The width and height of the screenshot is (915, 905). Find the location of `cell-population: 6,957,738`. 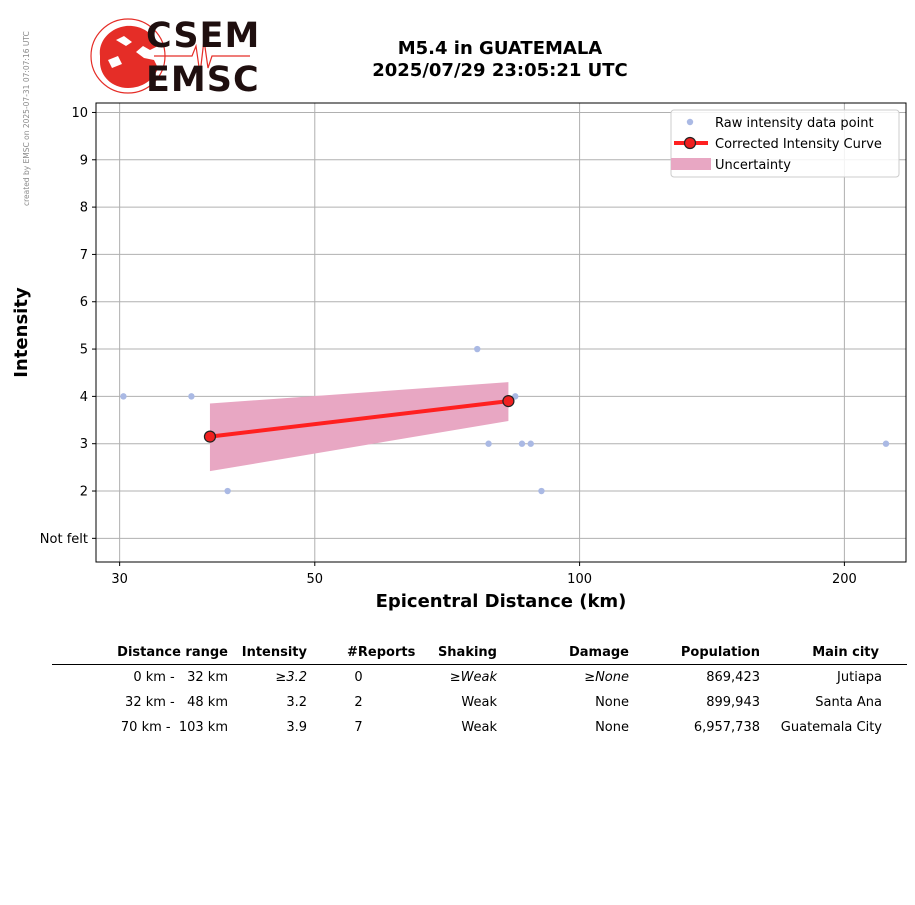

cell-population: 6,957,738 is located at coordinates (726, 727).